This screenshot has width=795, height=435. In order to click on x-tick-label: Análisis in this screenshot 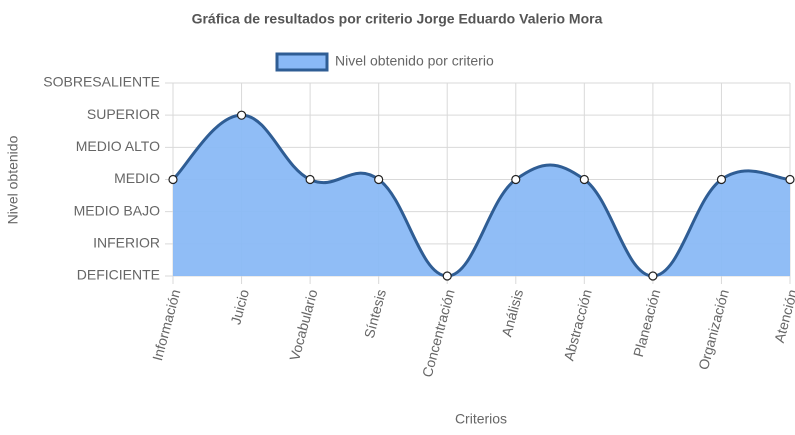, I will do `click(512, 313)`.